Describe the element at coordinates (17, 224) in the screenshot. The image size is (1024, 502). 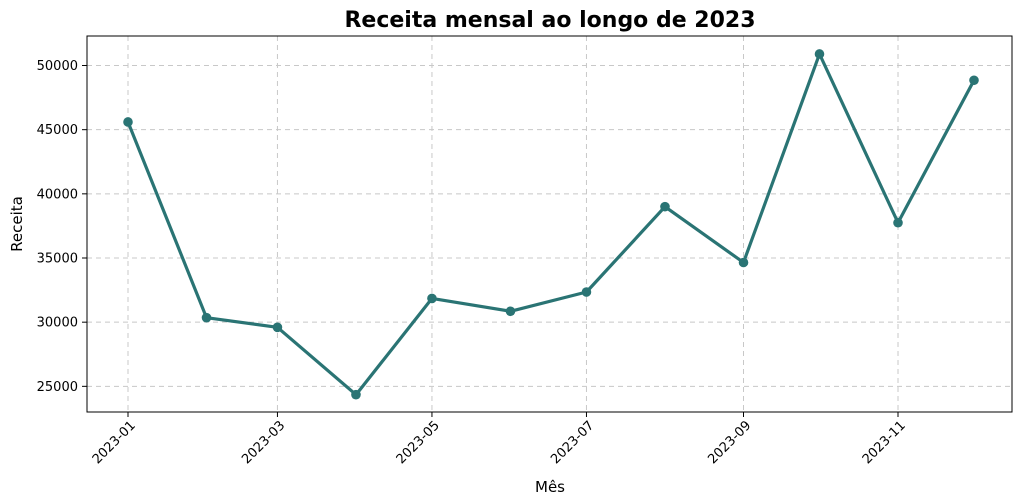
I see `y-axis-label: Receita` at that location.